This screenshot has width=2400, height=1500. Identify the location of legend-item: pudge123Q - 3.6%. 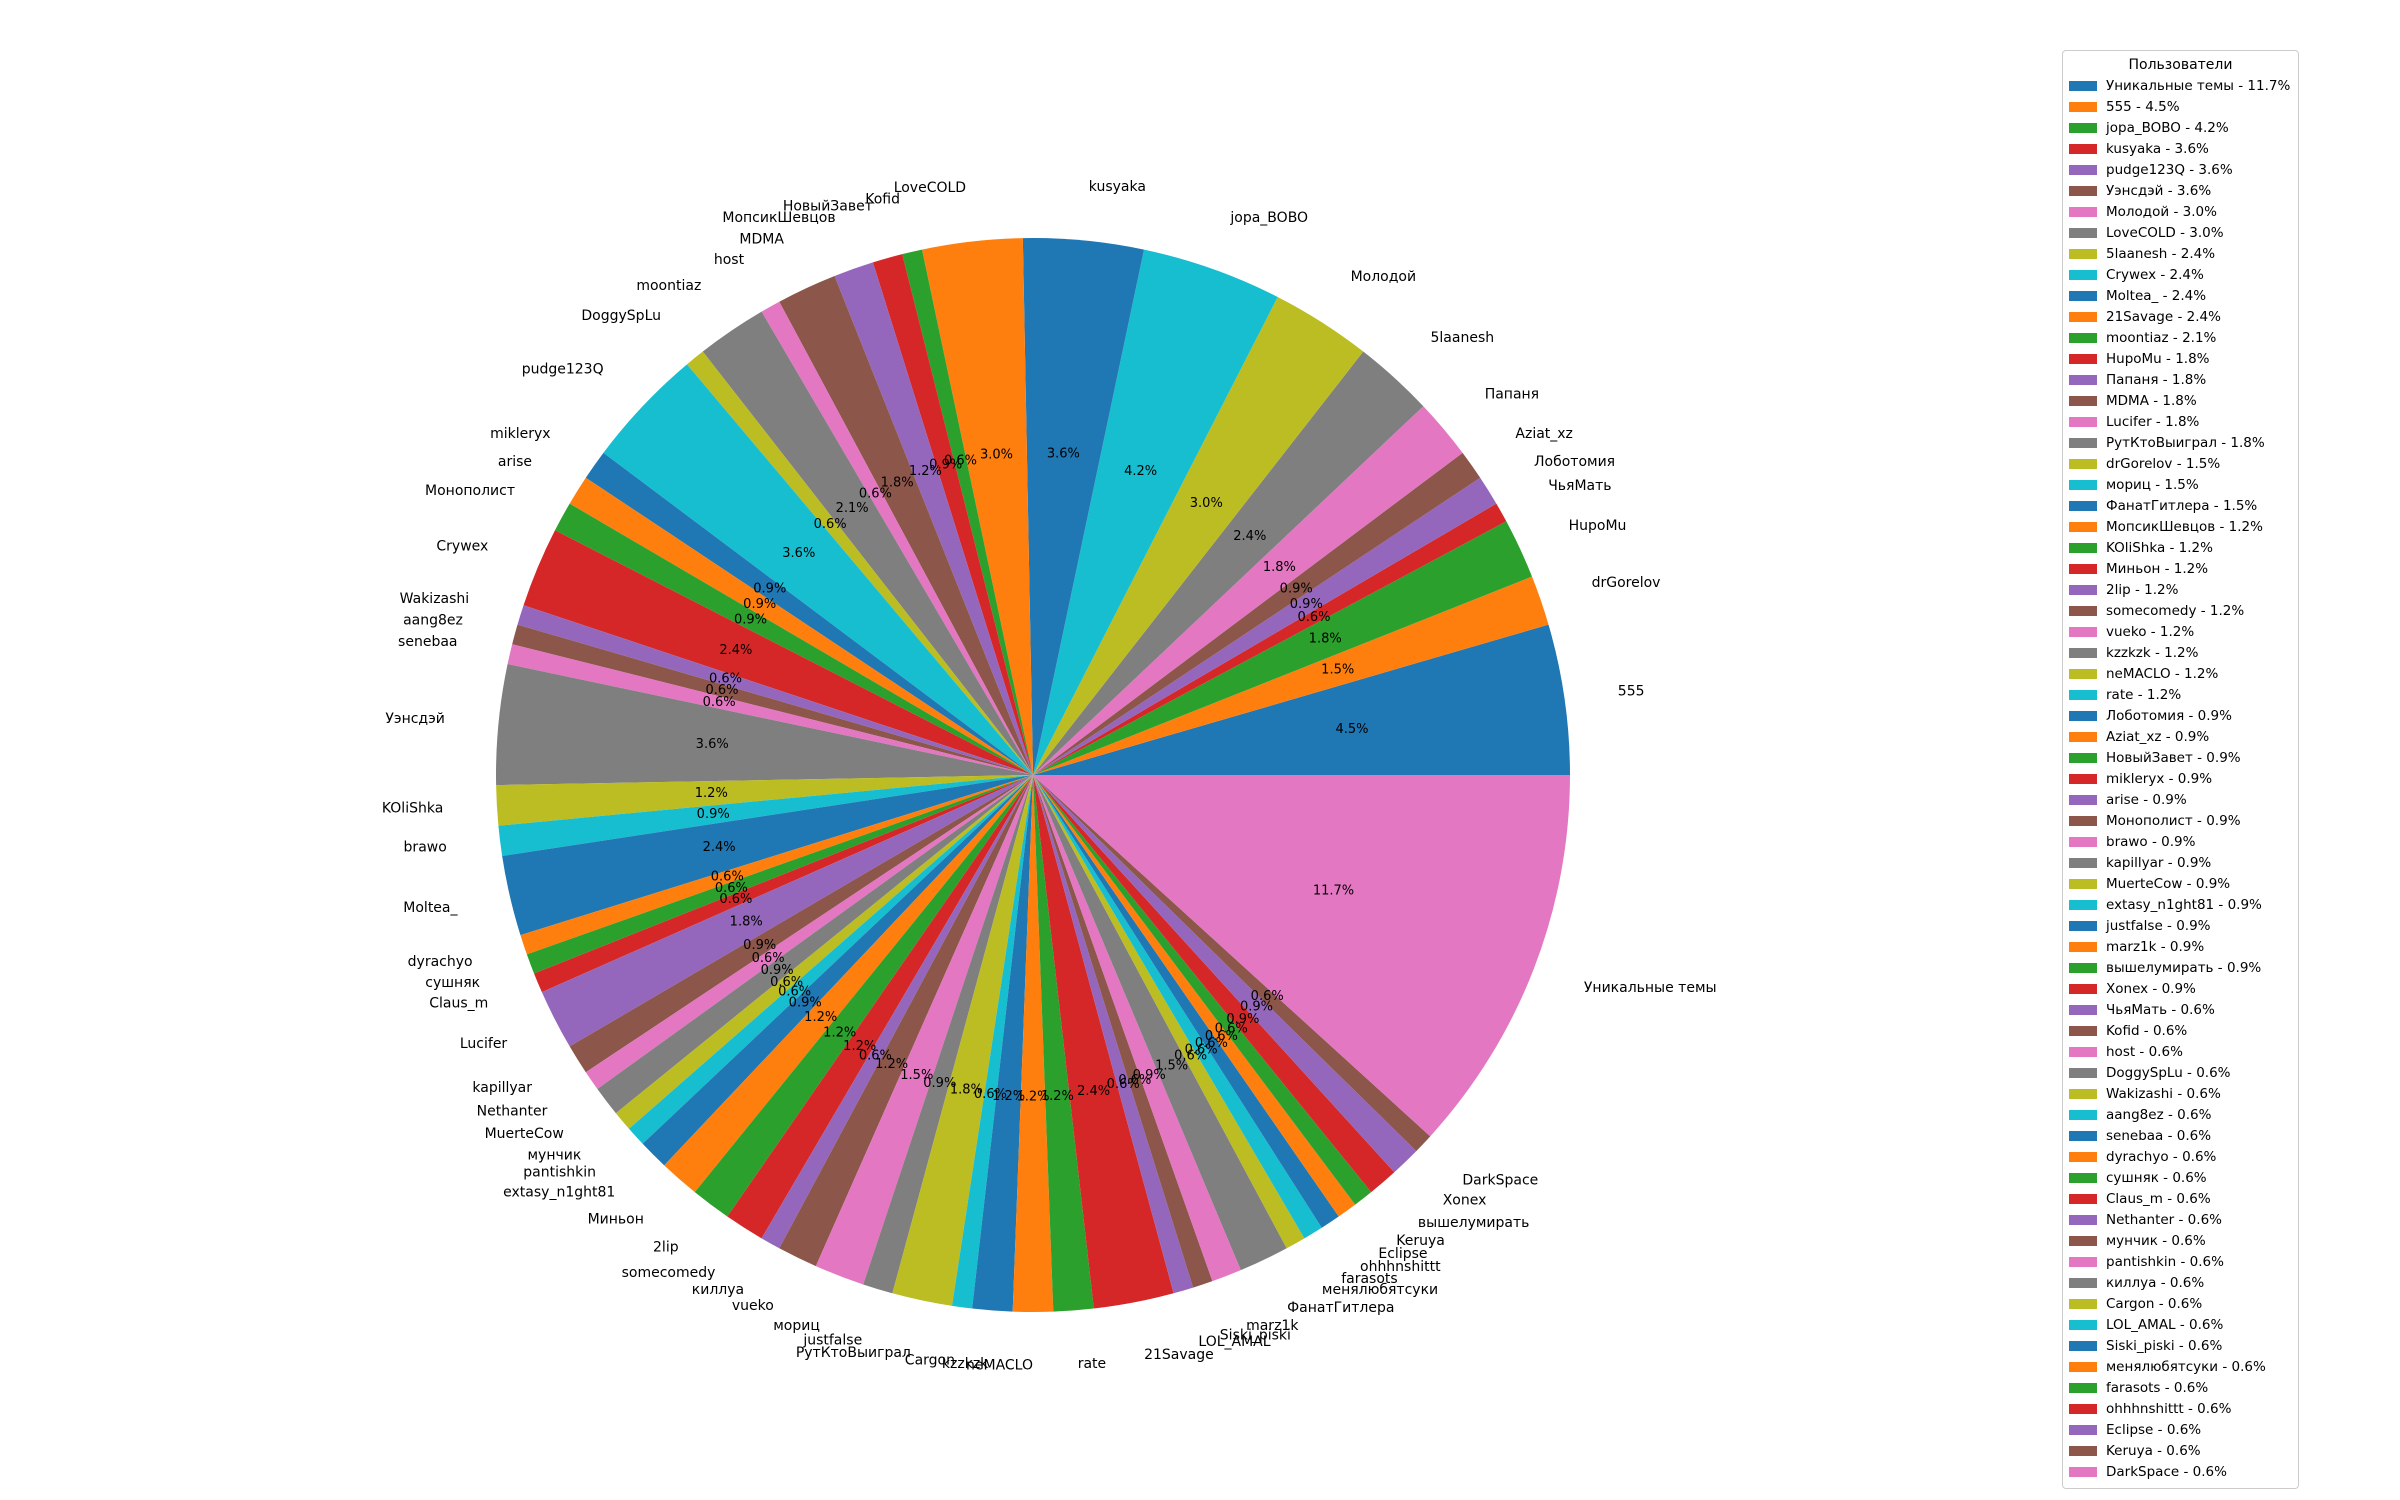
(2180, 169).